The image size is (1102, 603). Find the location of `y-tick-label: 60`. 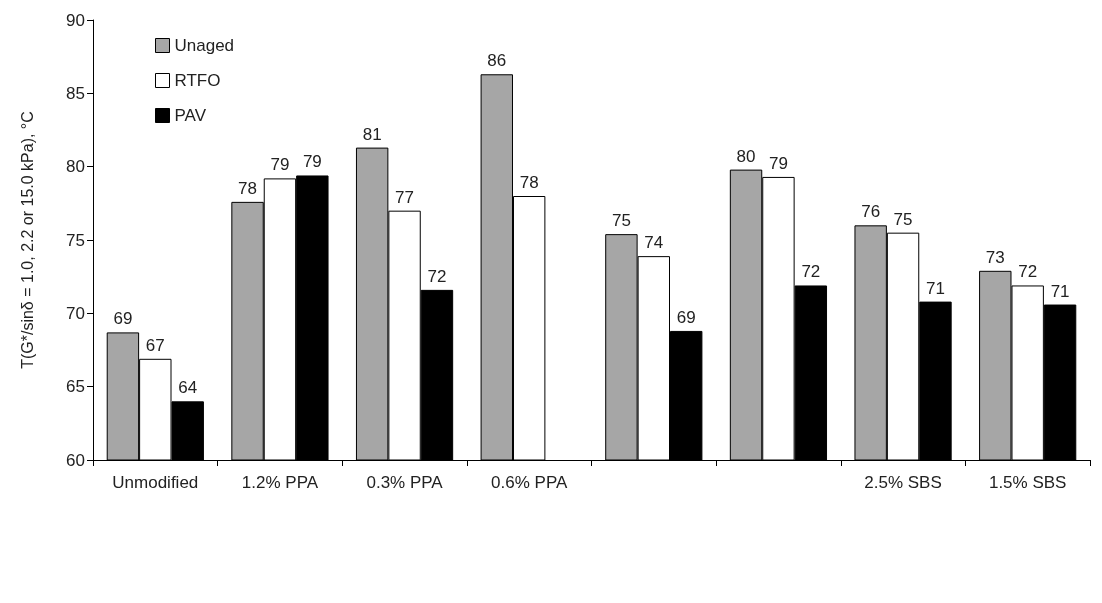

y-tick-label: 60 is located at coordinates (75, 460).